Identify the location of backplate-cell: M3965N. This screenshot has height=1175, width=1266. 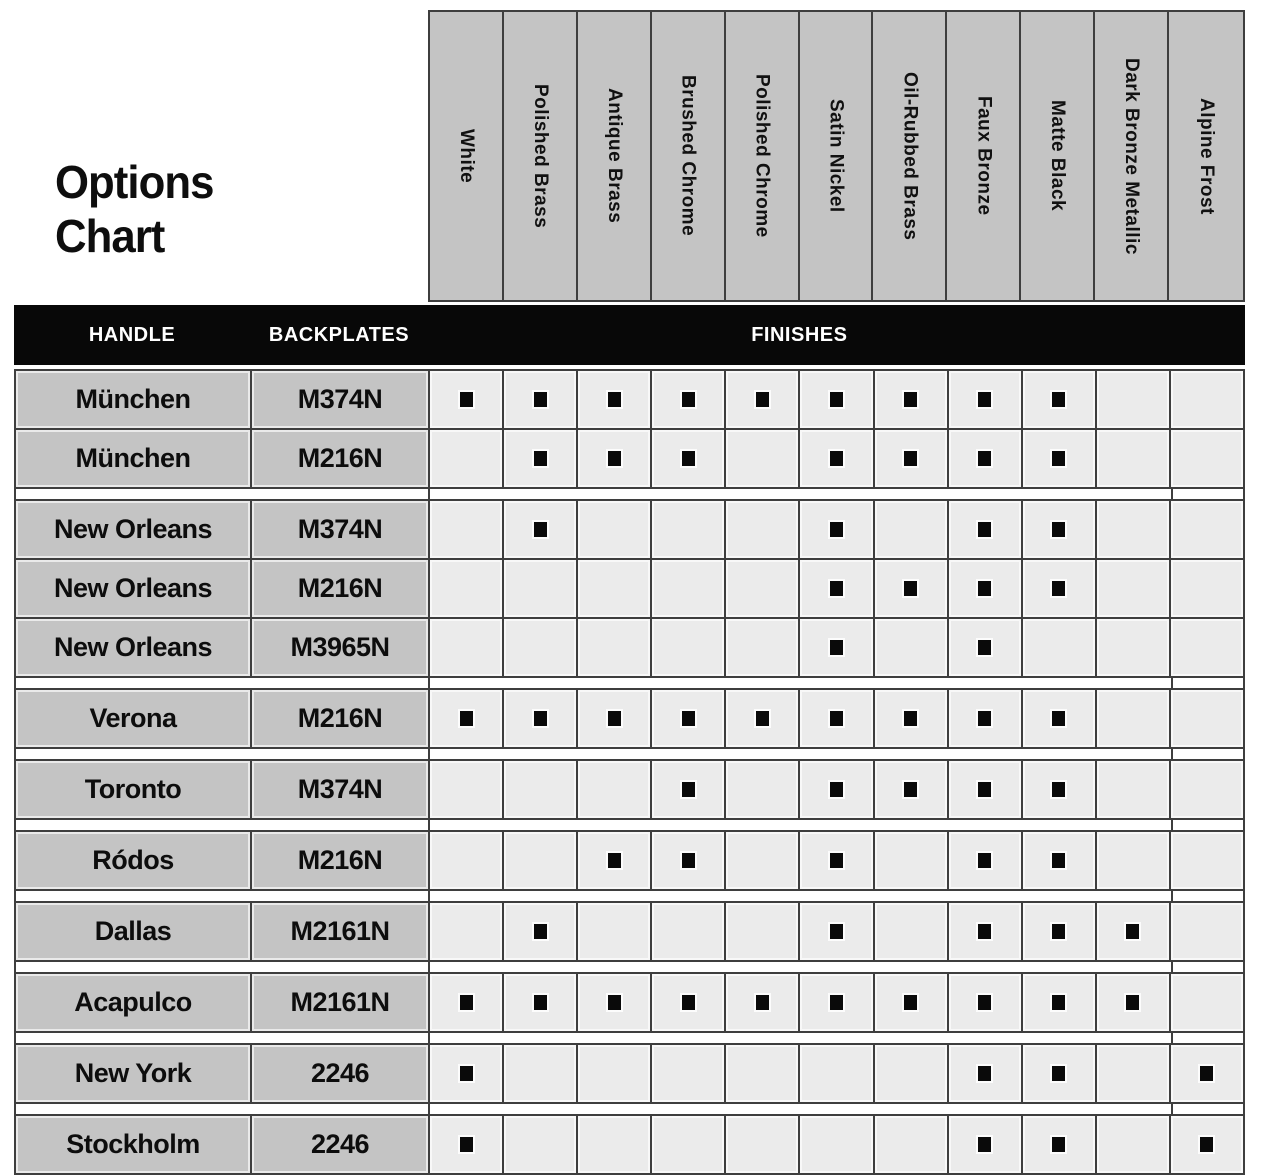
(341, 648).